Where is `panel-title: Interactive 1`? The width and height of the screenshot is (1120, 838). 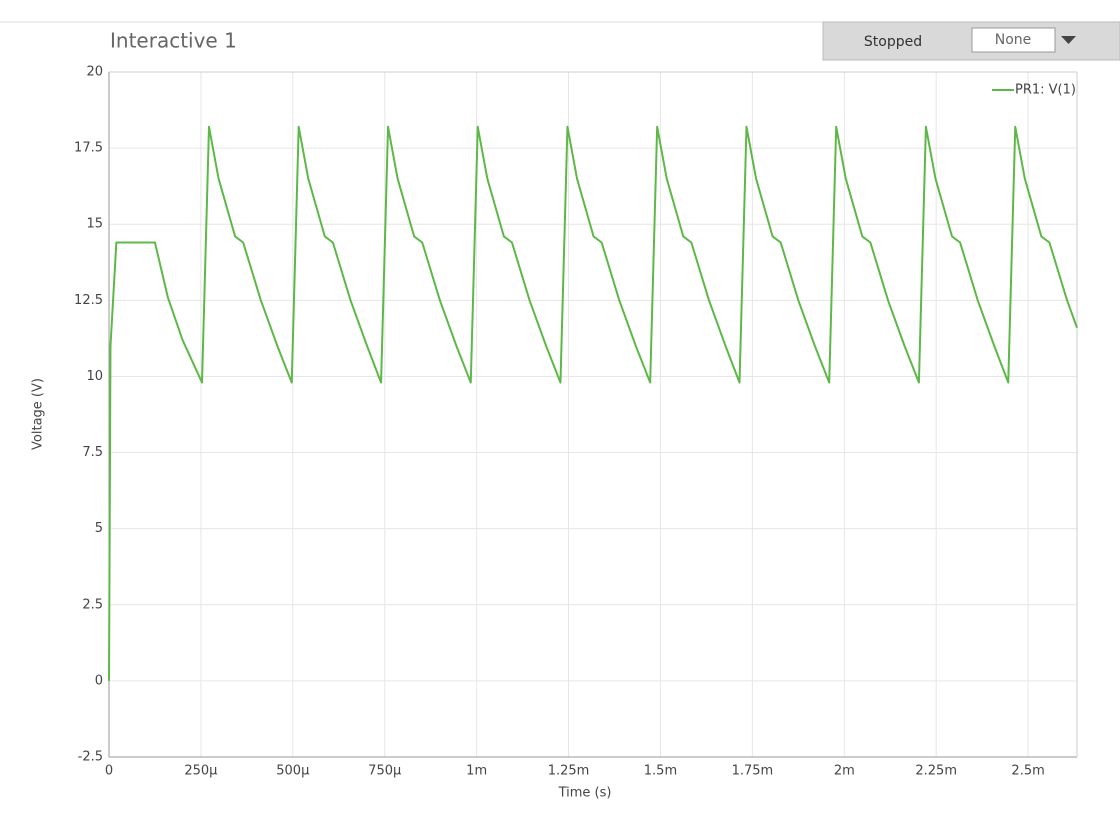 panel-title: Interactive 1 is located at coordinates (173, 41).